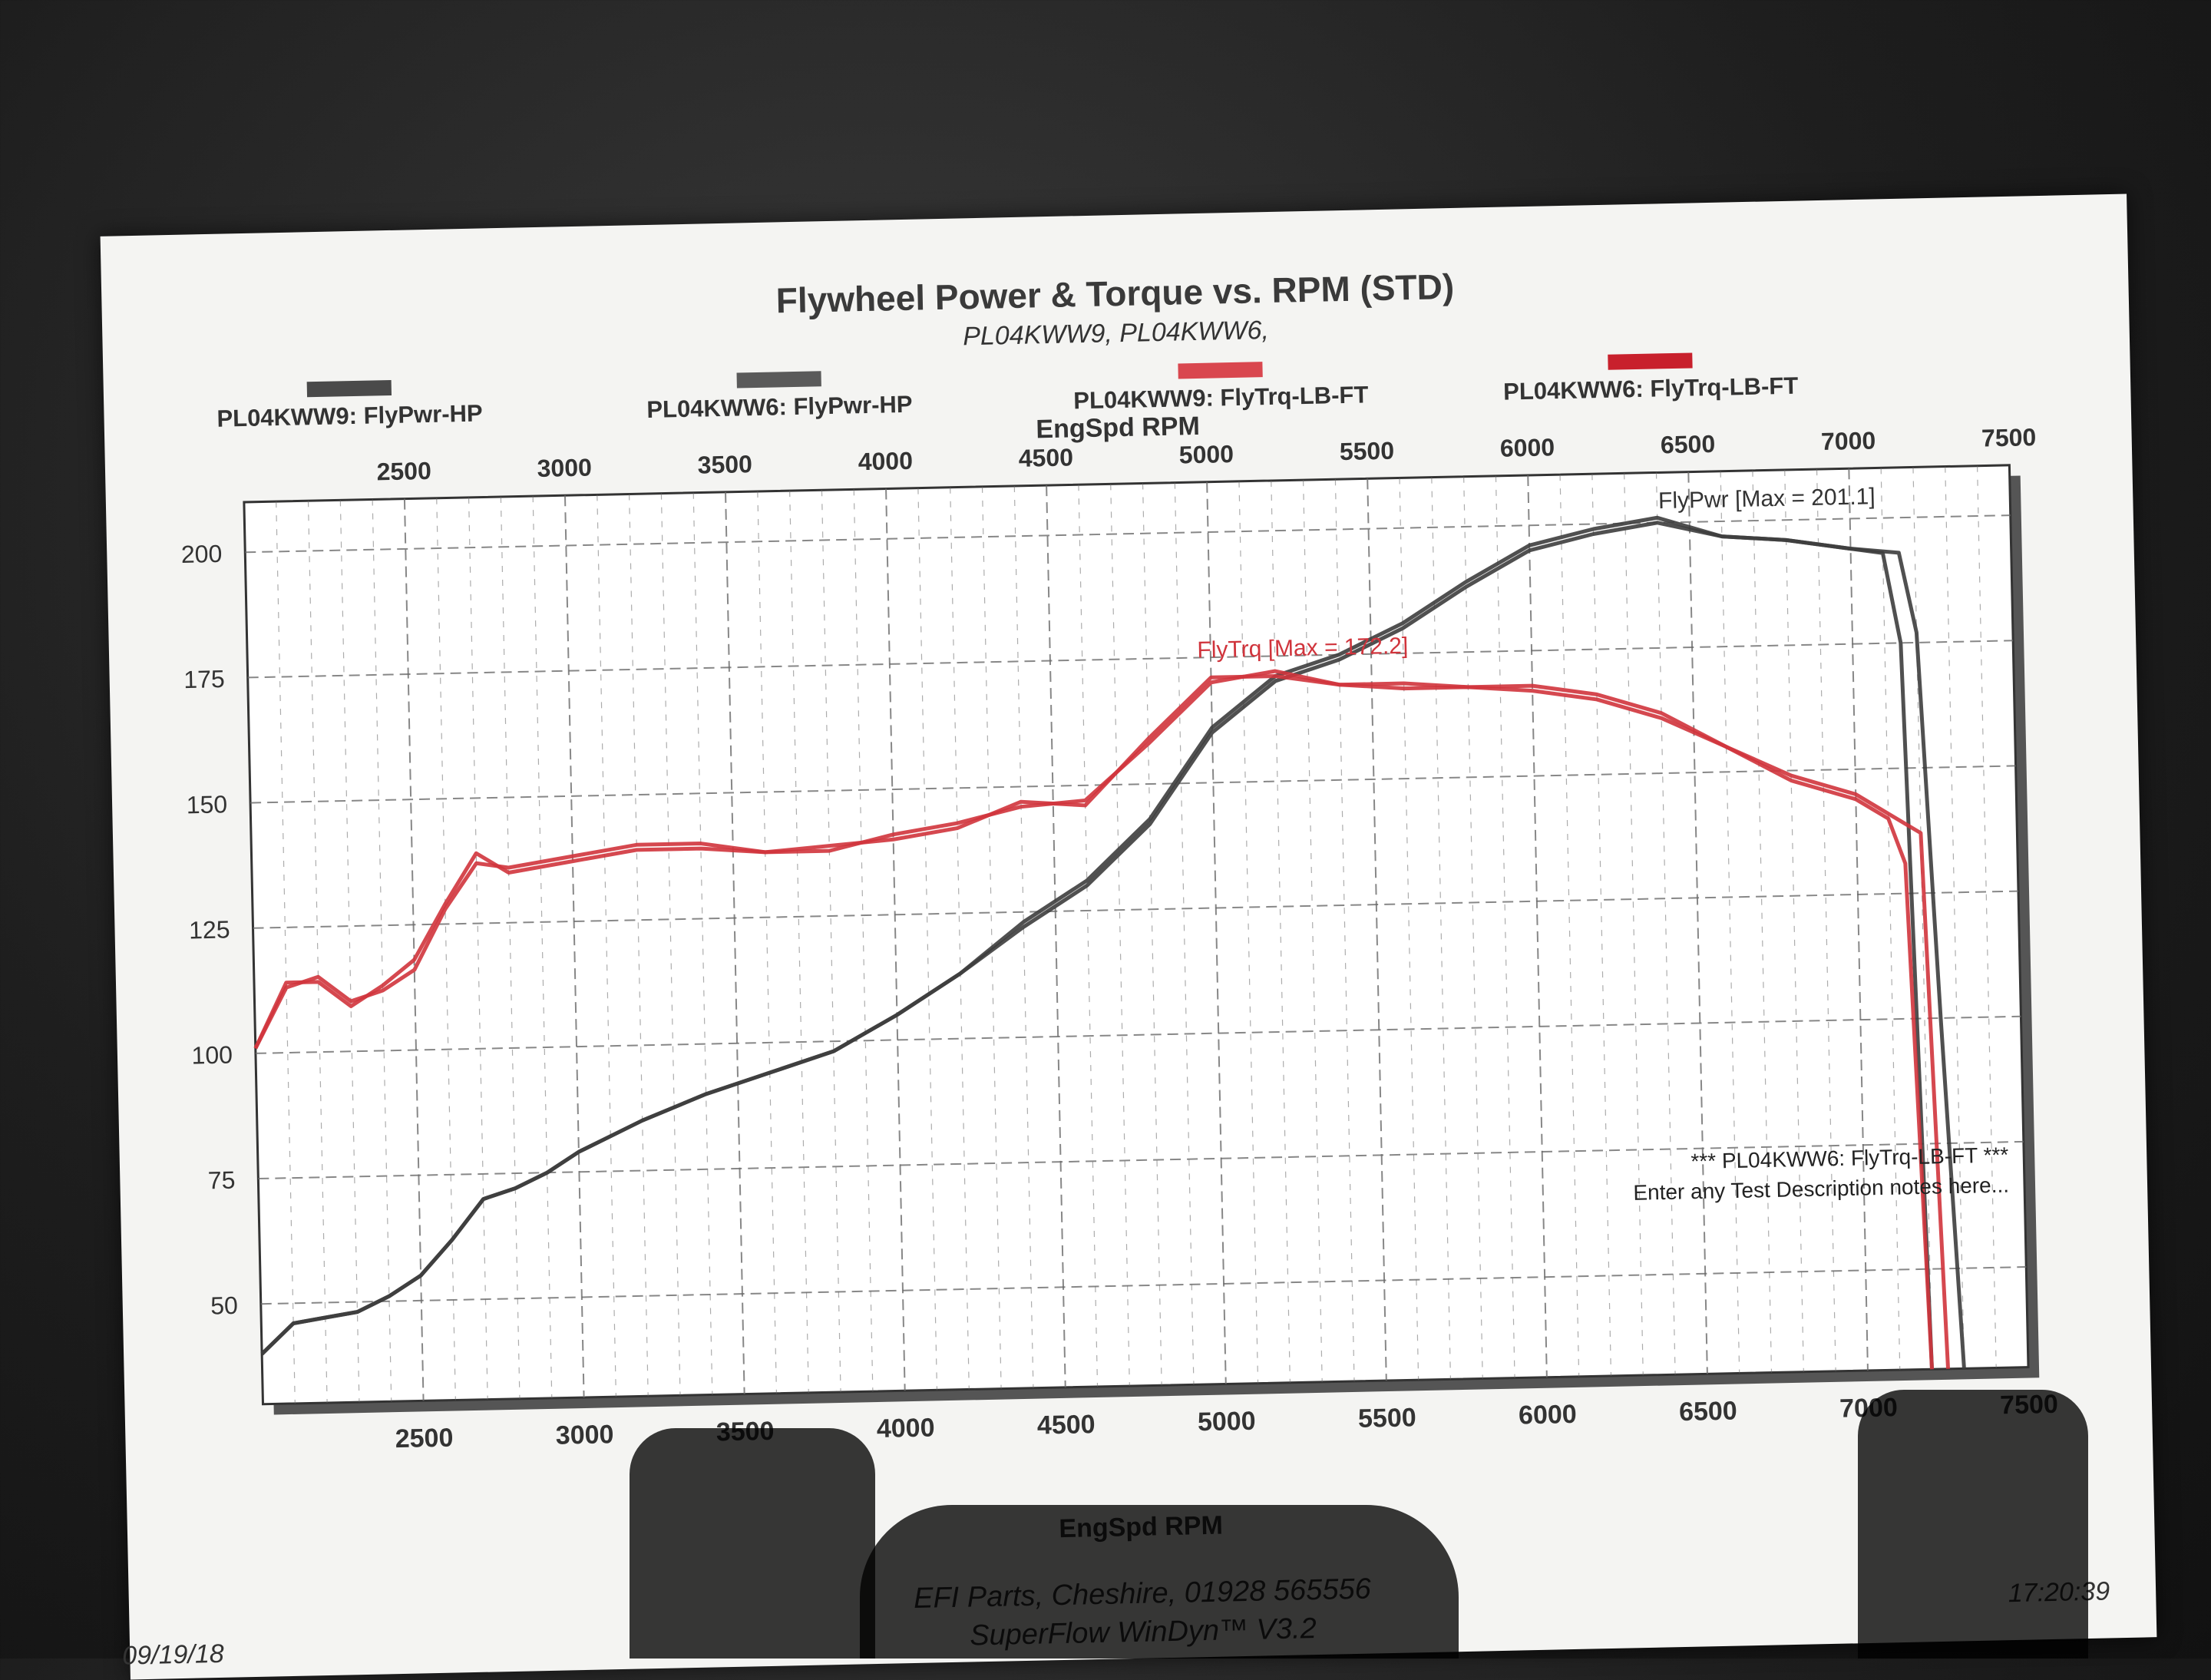 Image resolution: width=2211 pixels, height=1680 pixels. What do you see at coordinates (2009, 437) in the screenshot?
I see `x-tick-label-top: 7500` at bounding box center [2009, 437].